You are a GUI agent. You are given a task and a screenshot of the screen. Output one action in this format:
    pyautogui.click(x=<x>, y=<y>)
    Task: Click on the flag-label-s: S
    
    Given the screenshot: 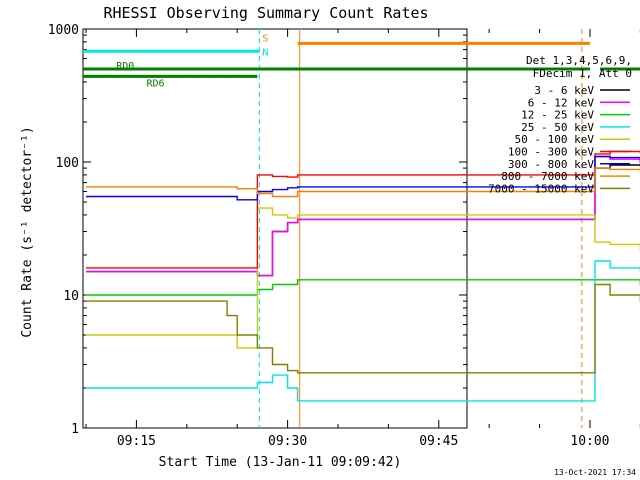 What is the action you would take?
    pyautogui.click(x=265, y=38)
    